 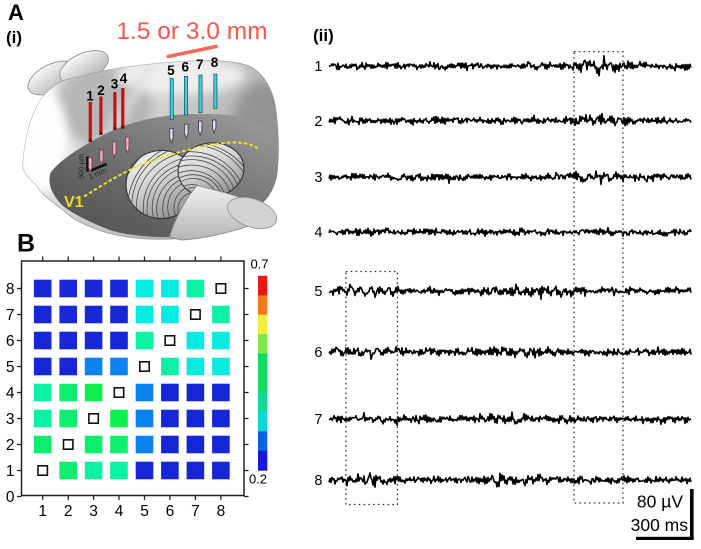 I want to click on svg-text: 0.7, so click(x=259, y=264).